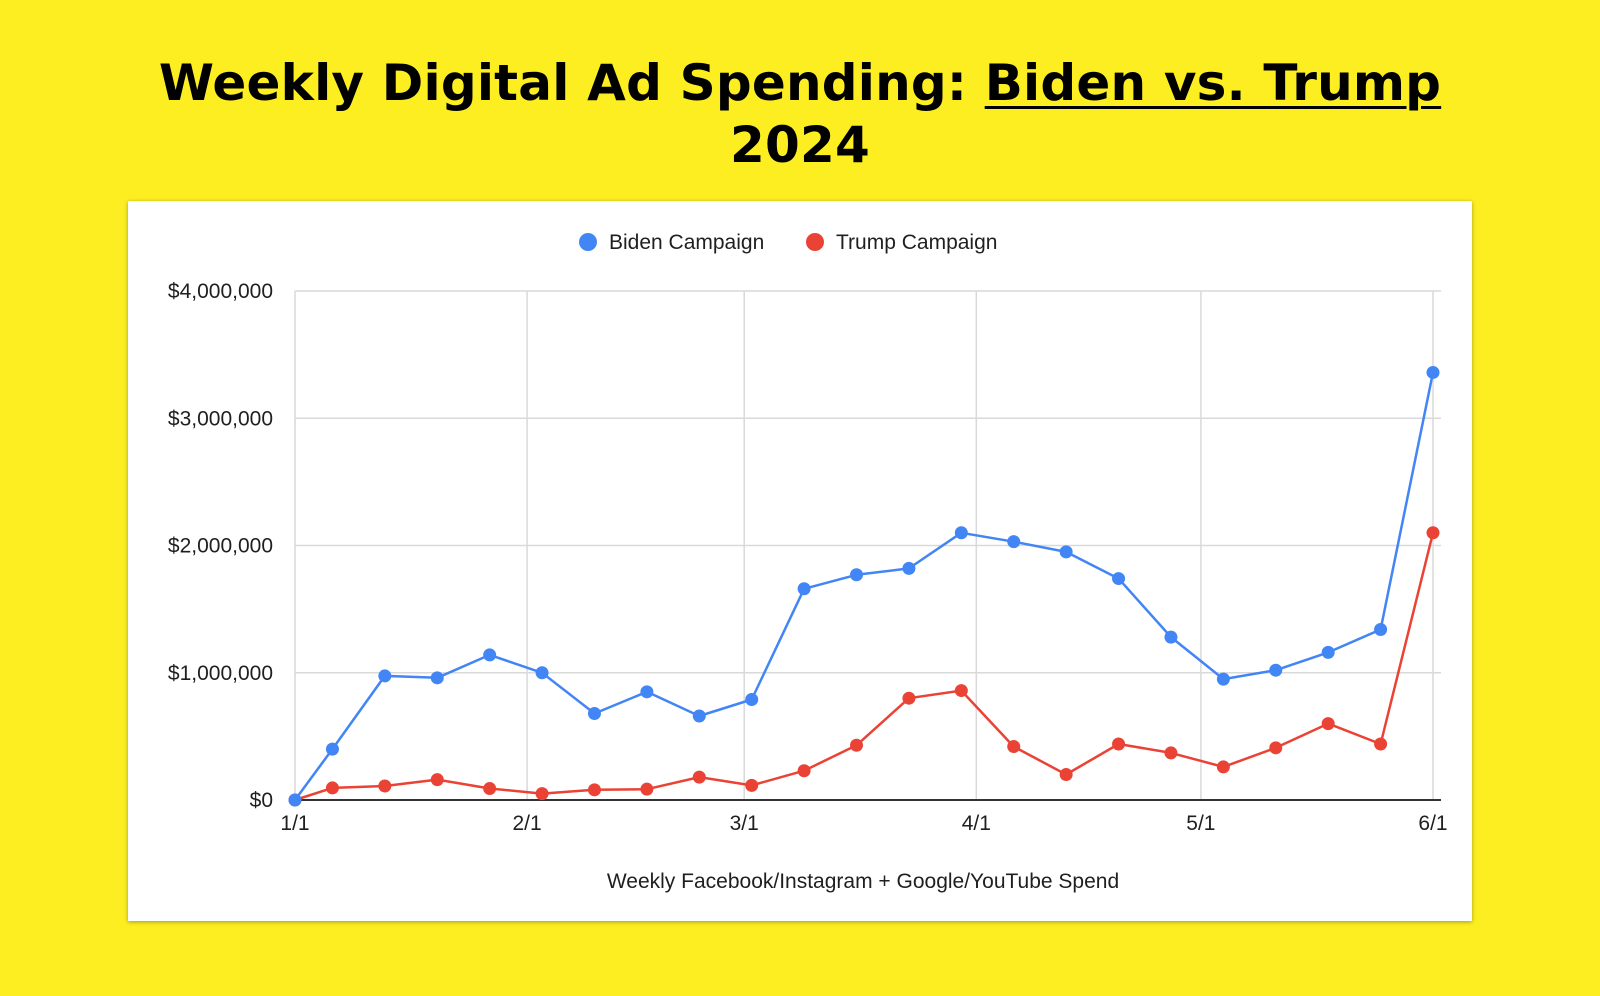  I want to click on x-tick-label: 4/1, so click(976, 823).